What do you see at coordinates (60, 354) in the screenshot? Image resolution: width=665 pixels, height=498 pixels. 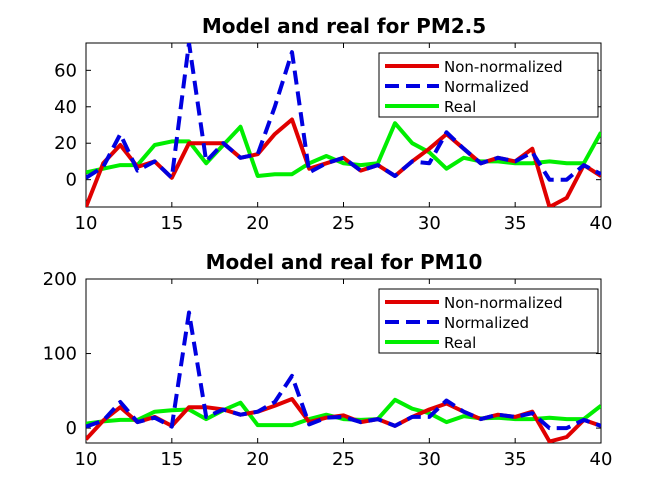 I see `y-tick-label: 100` at bounding box center [60, 354].